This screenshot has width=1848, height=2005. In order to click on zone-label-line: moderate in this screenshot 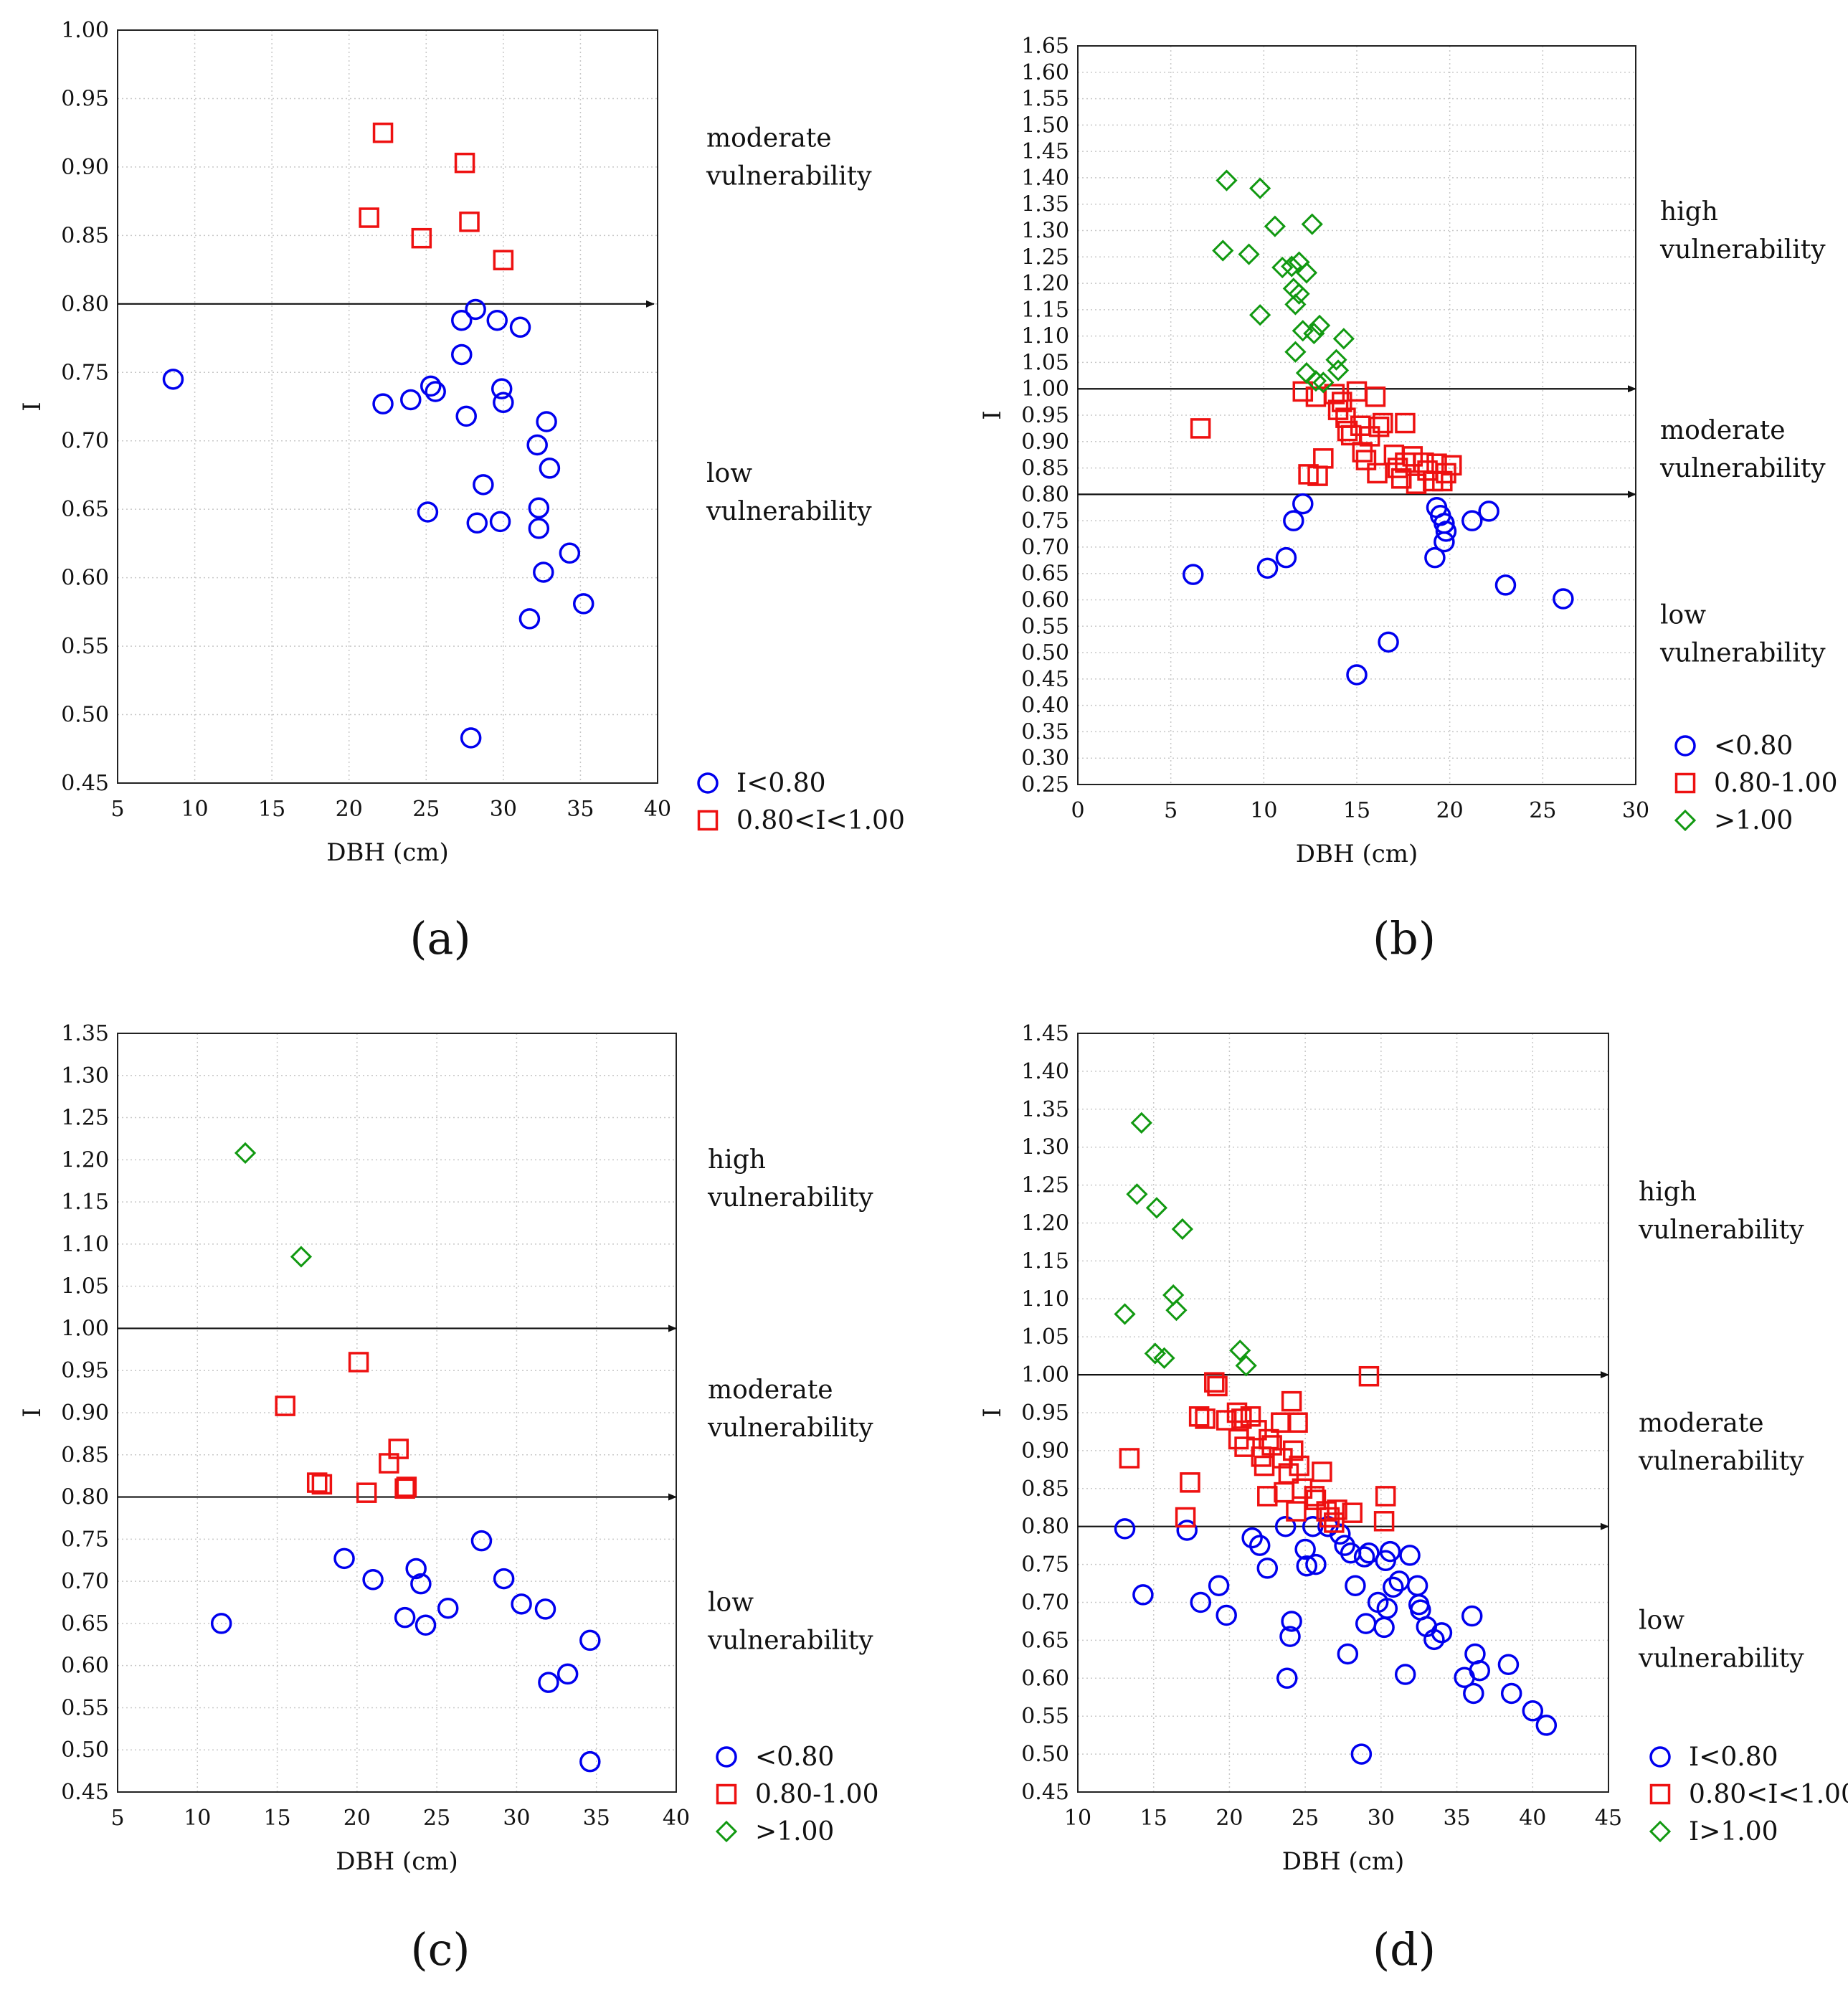, I will do `click(769, 138)`.